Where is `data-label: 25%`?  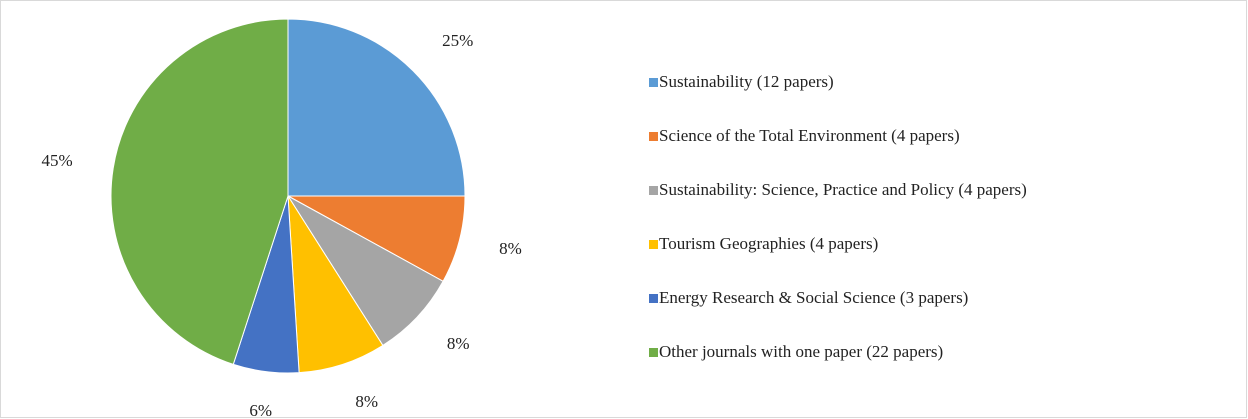 data-label: 25% is located at coordinates (457, 40).